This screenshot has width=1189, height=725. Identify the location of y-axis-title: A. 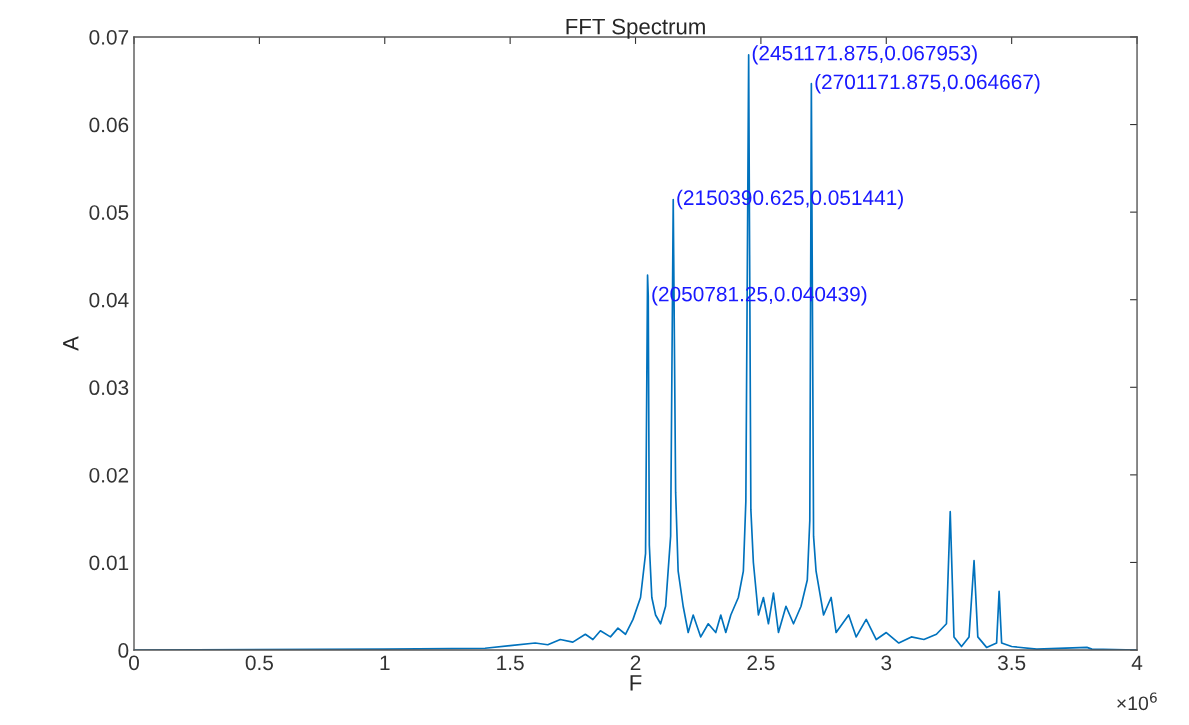
(71, 343).